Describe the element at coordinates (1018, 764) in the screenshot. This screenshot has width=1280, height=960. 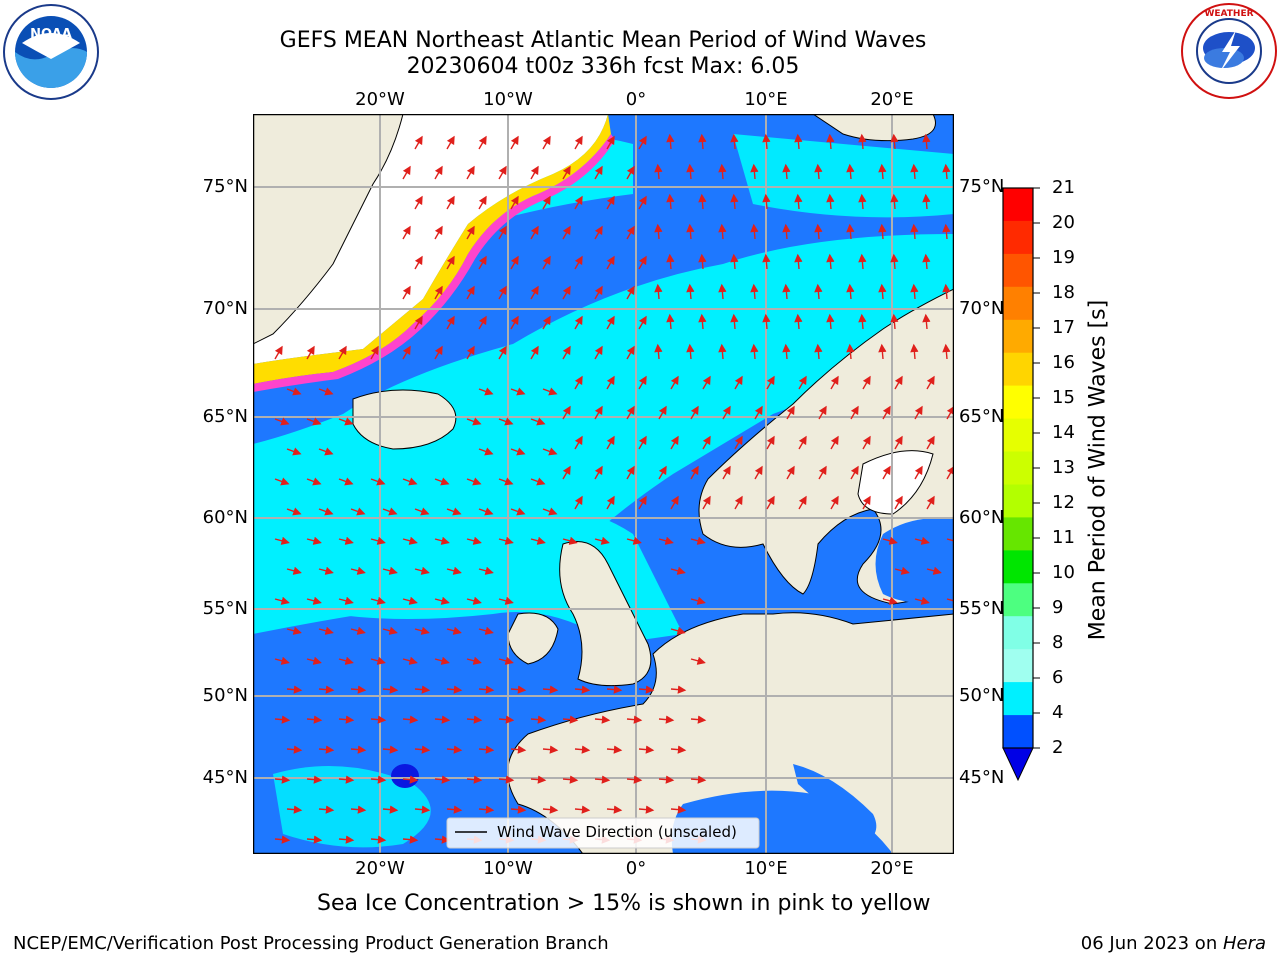
I see `colorbar-extend-triangle` at that location.